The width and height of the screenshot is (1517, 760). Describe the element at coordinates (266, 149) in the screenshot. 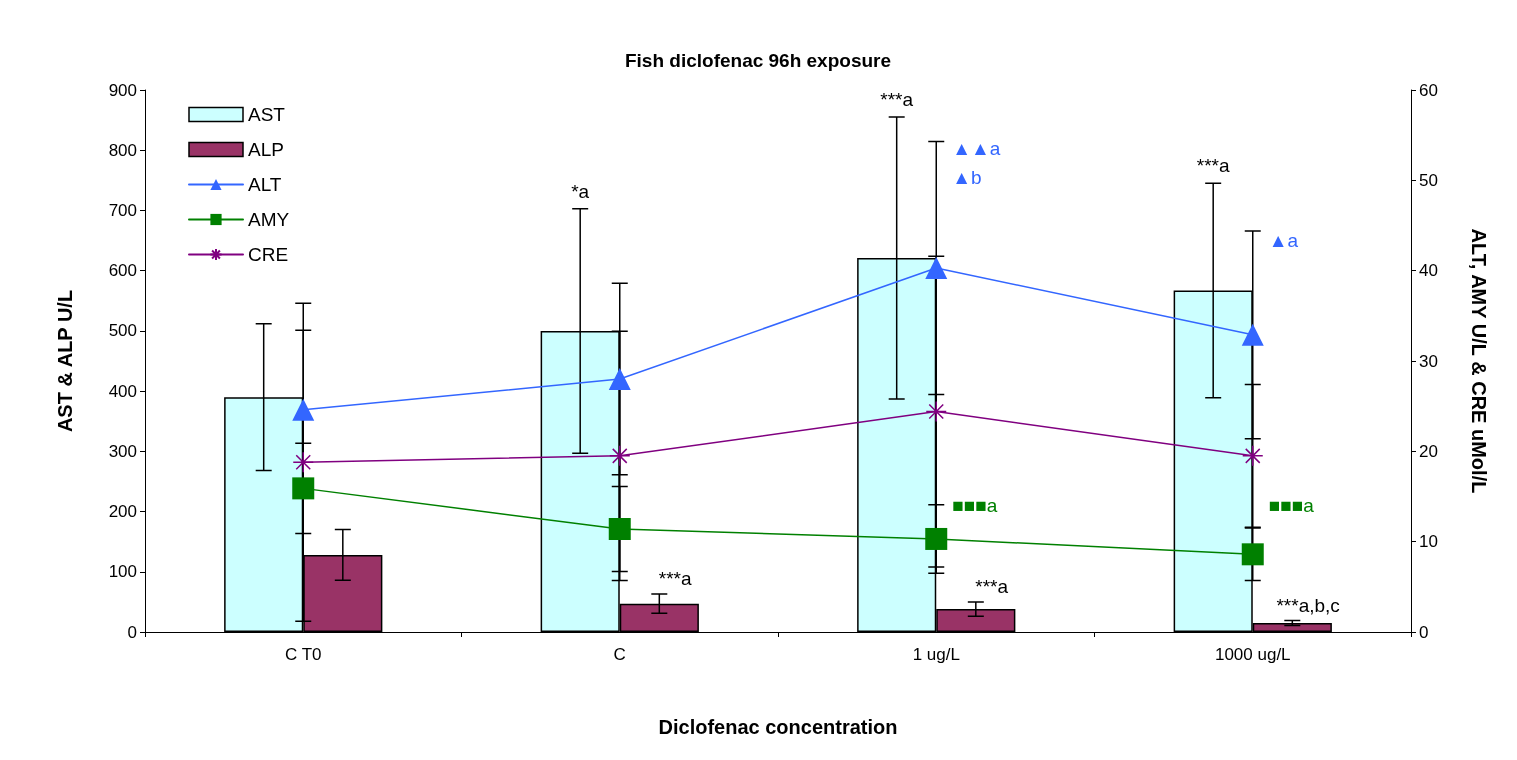

I see `legend-label: ALP` at that location.